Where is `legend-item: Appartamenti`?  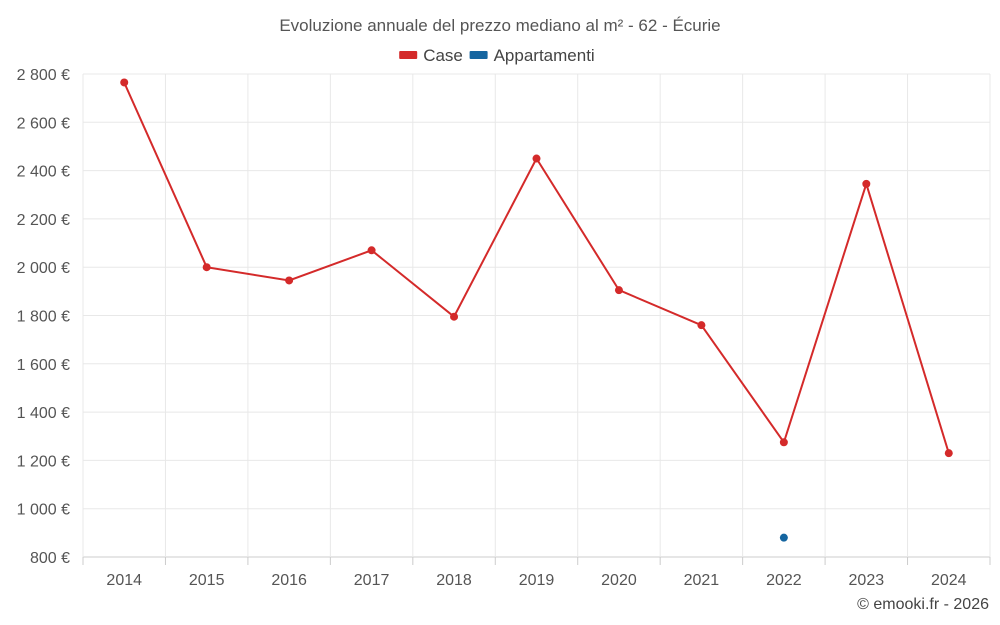 legend-item: Appartamenti is located at coordinates (532, 55).